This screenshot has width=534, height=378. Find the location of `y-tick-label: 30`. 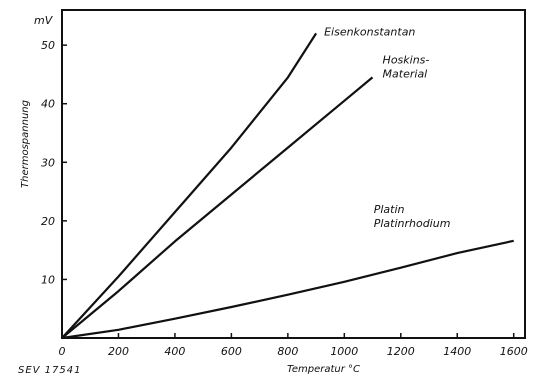

y-tick-label: 30 is located at coordinates (48, 162).